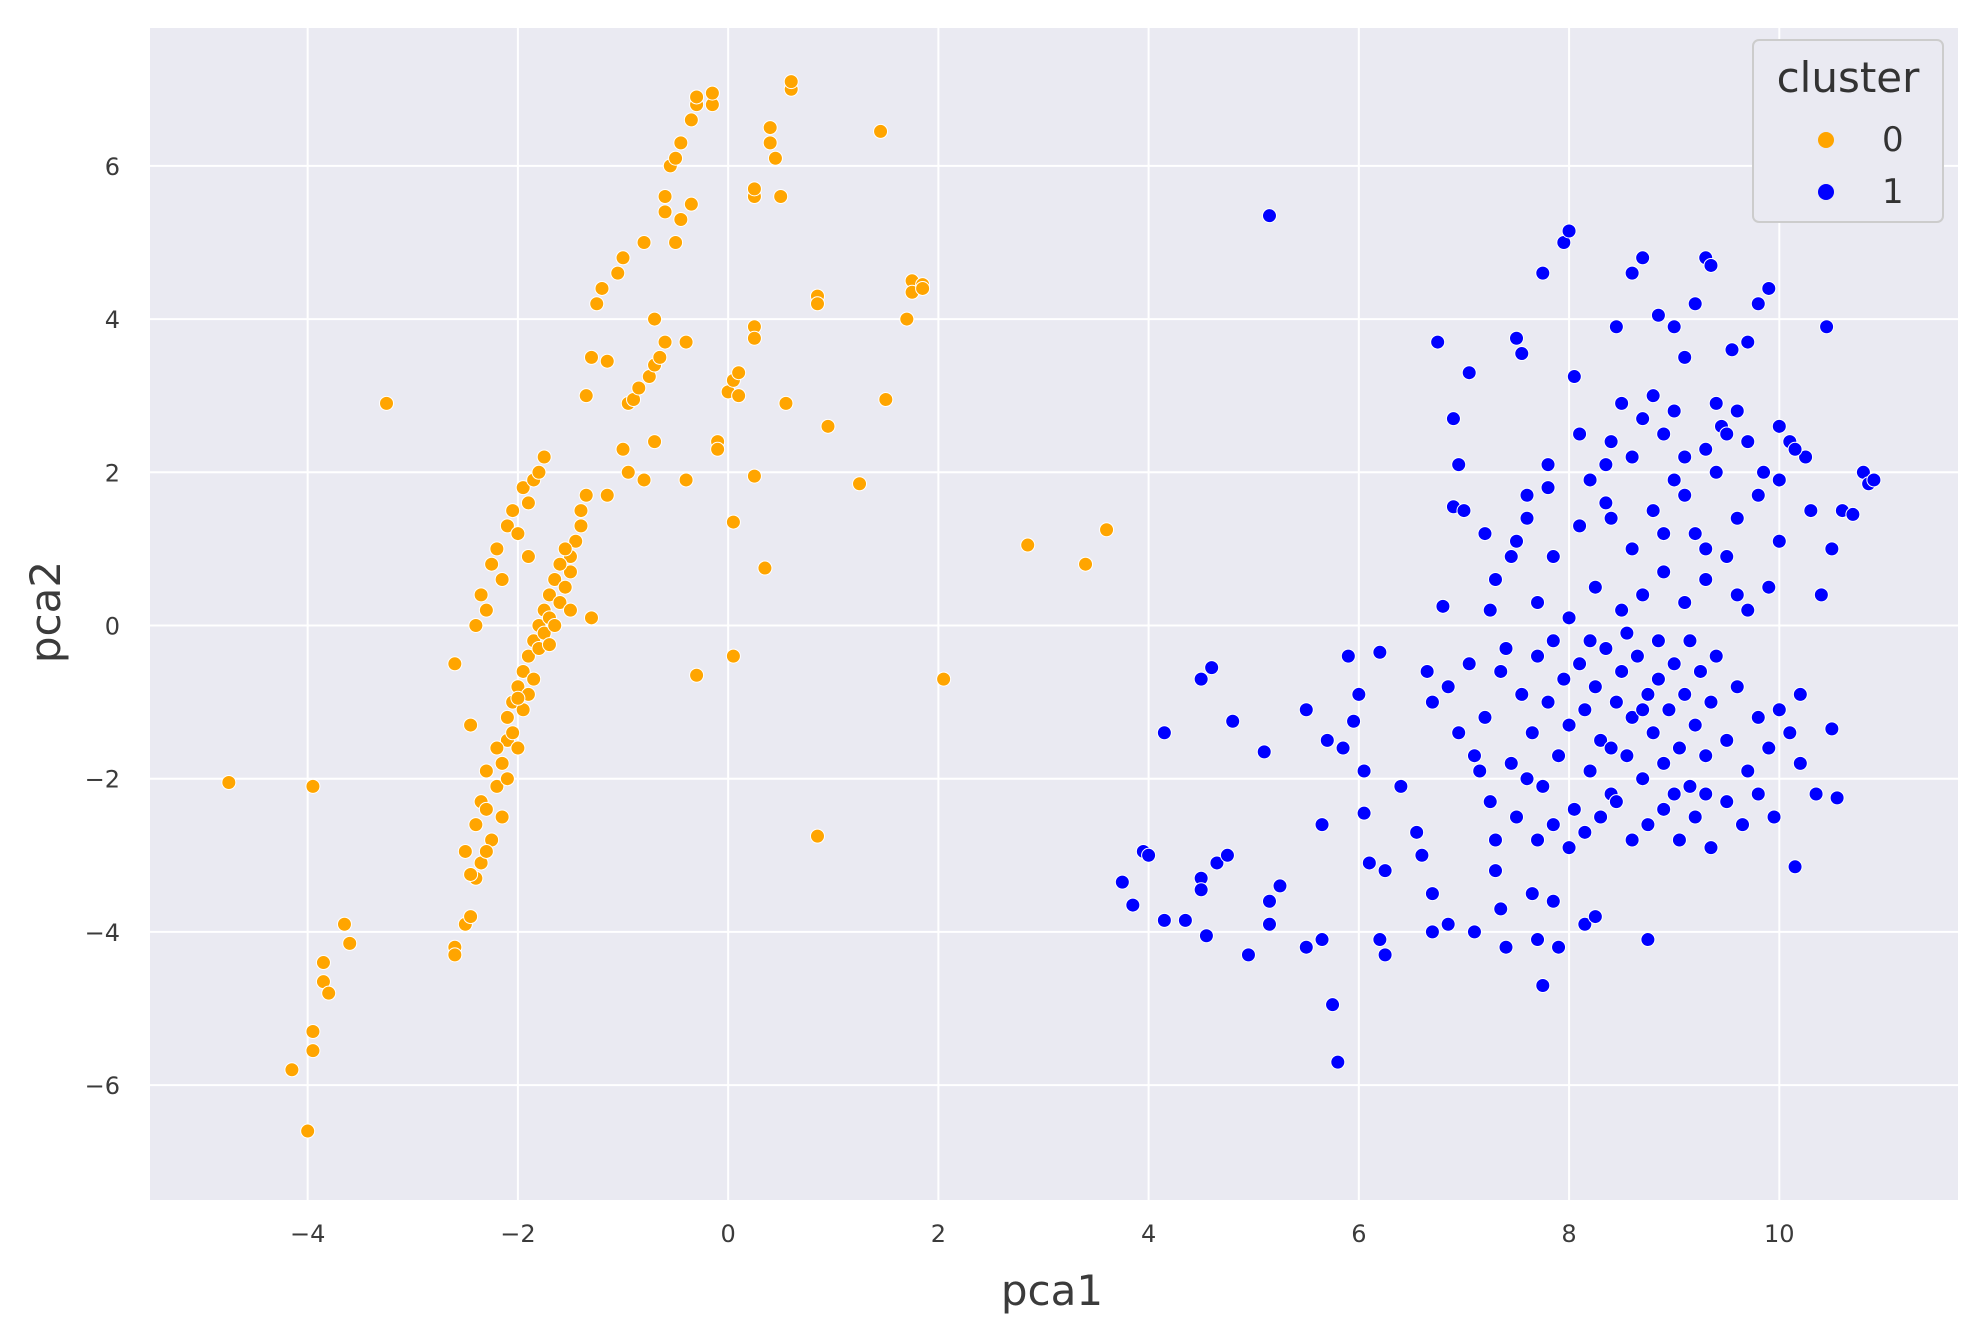  What do you see at coordinates (1148, 1234) in the screenshot?
I see `x-tick-label: 4` at bounding box center [1148, 1234].